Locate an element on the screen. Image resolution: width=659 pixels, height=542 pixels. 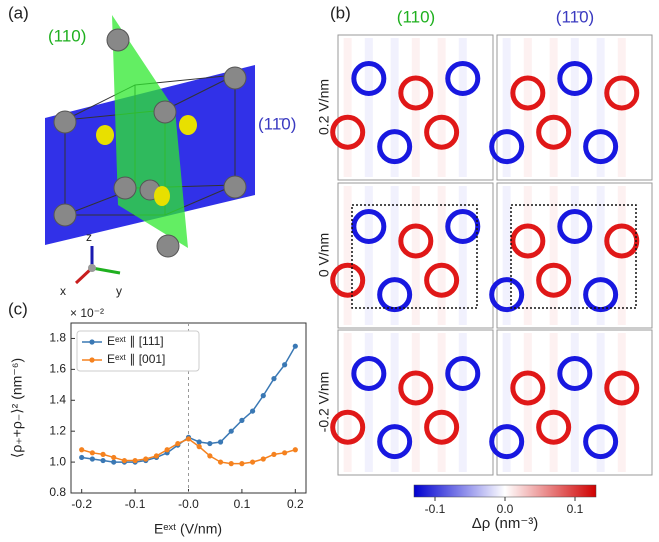
axis-name: z is located at coordinates (89, 237).